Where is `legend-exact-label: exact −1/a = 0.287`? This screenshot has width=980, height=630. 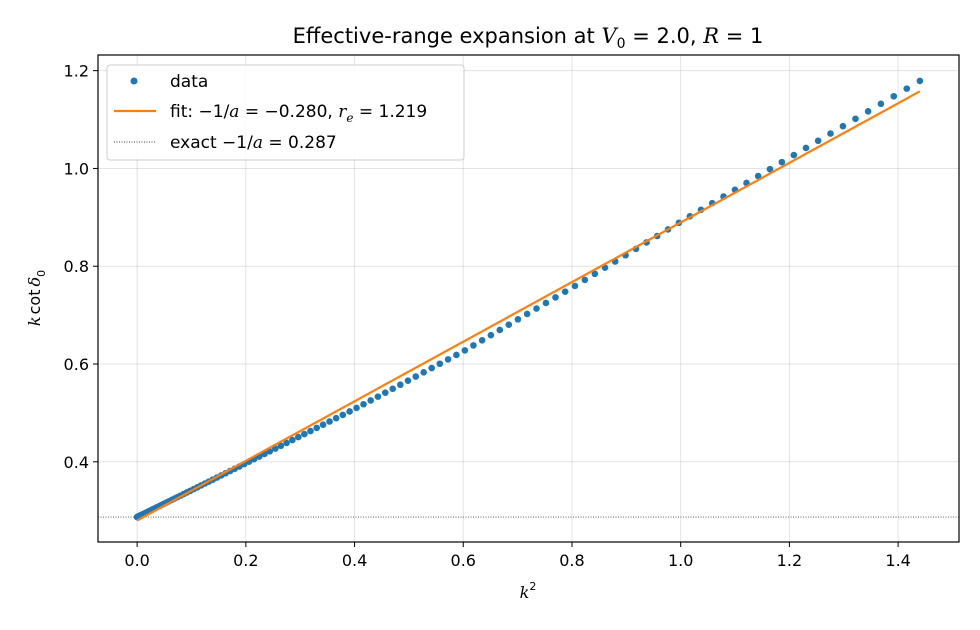
legend-exact-label: exact −1/a = 0.287 is located at coordinates (253, 143).